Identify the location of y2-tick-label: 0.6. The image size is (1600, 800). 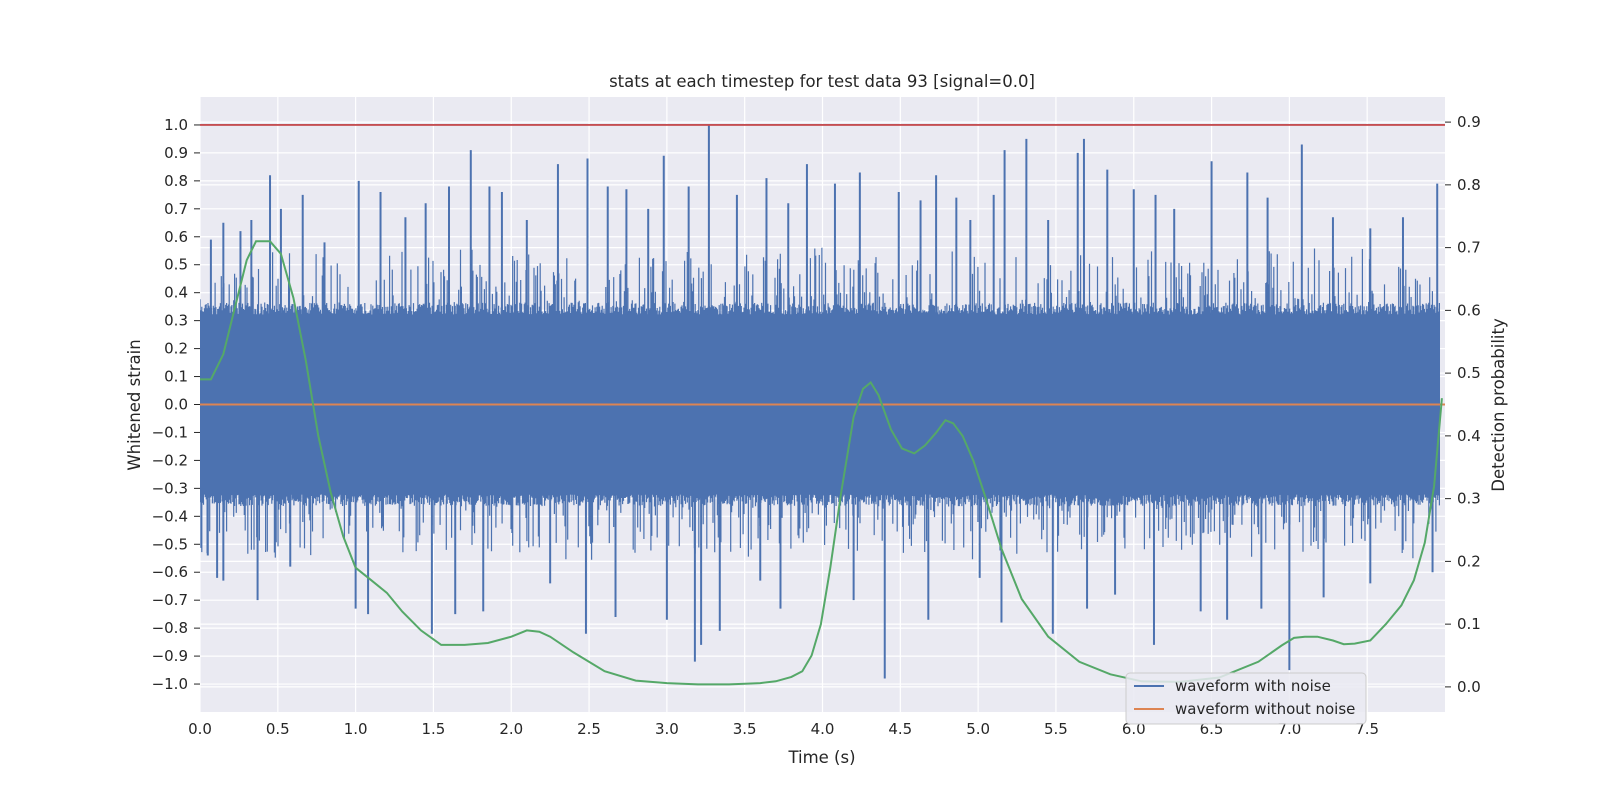
(1469, 310).